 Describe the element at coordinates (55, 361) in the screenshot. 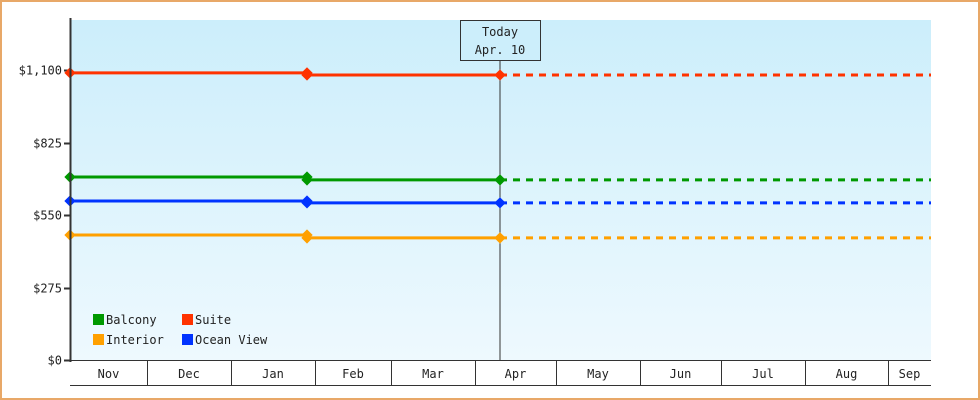

I see `y-tick-label: $0` at that location.